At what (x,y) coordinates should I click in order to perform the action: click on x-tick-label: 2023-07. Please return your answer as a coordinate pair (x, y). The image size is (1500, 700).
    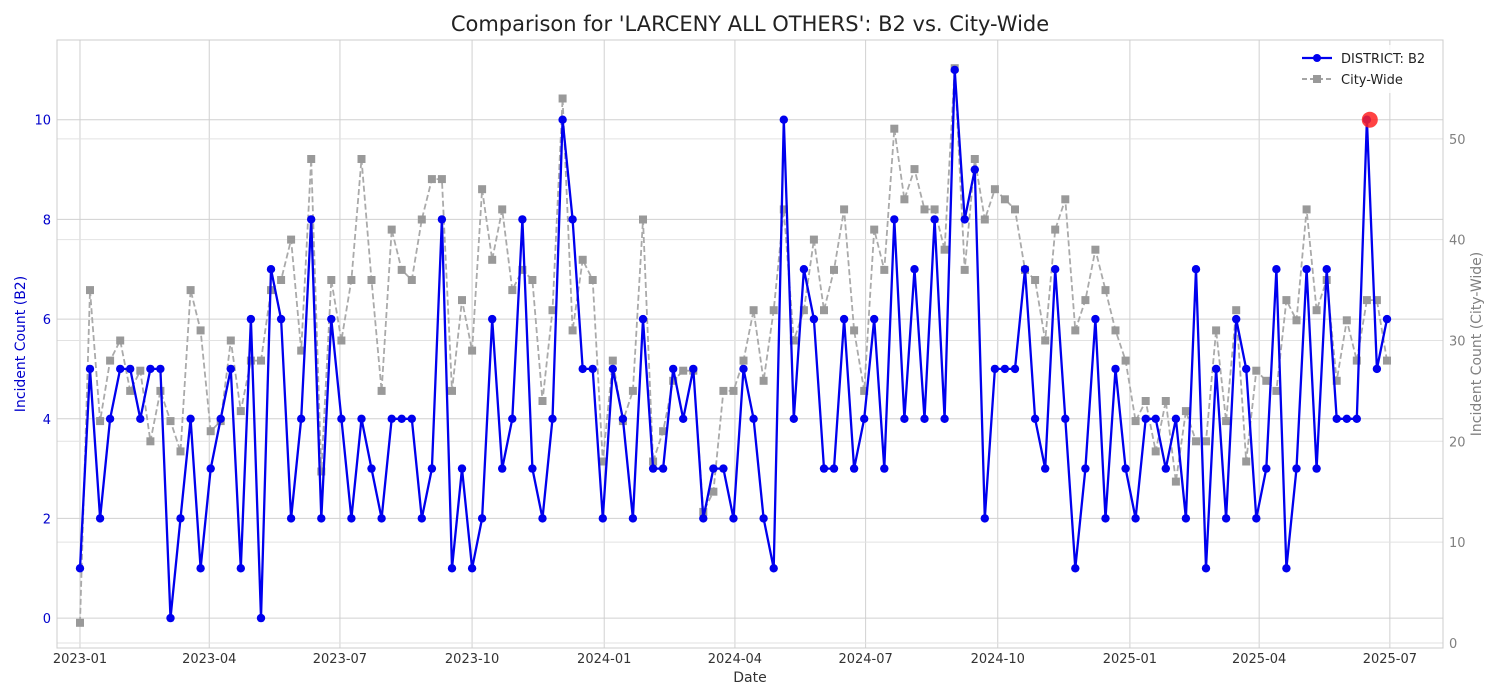
    Looking at the image, I should click on (340, 659).